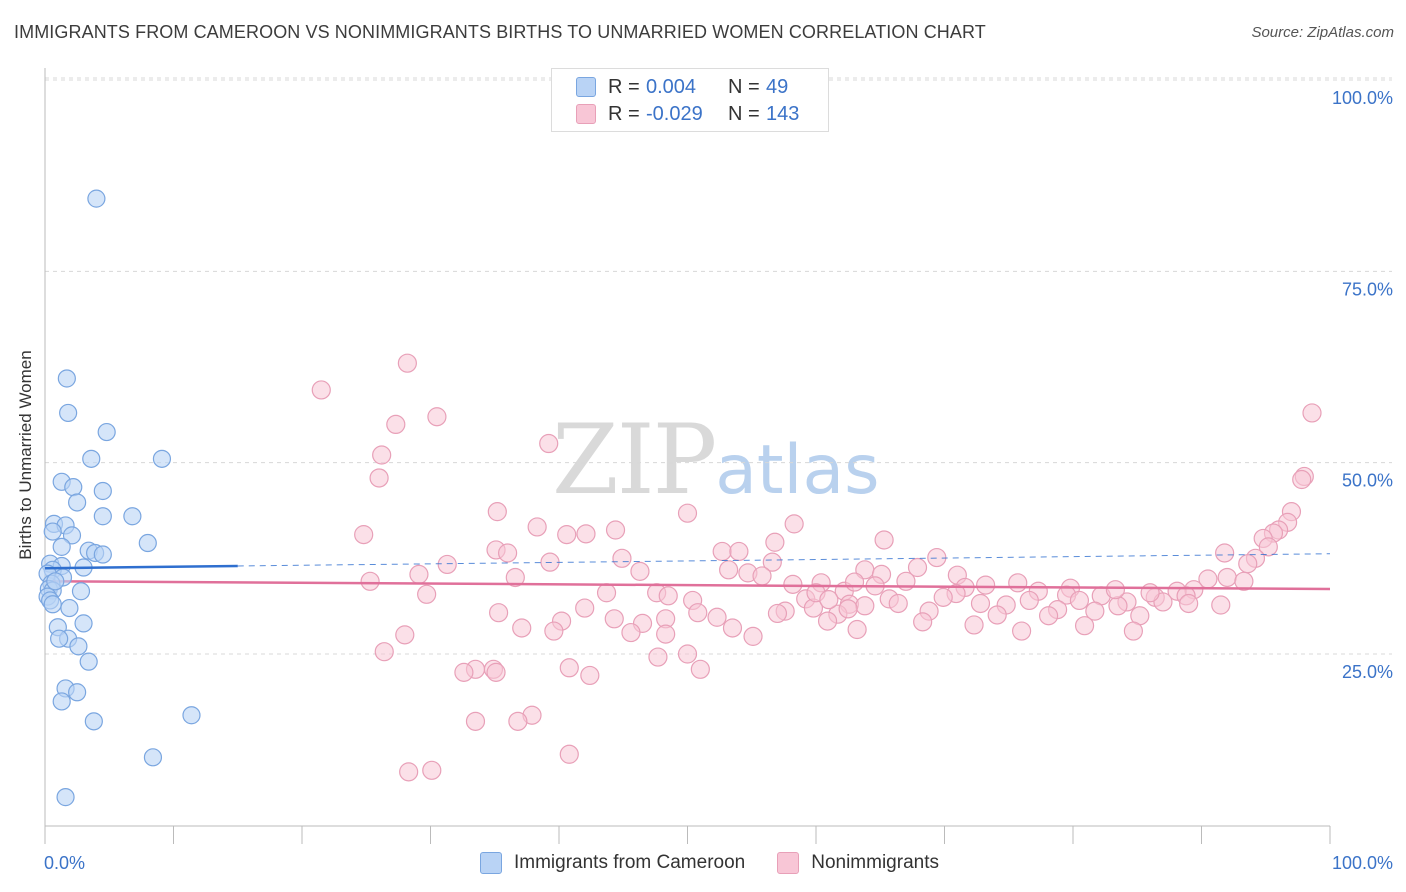  I want to click on n-value: 143, so click(783, 113).